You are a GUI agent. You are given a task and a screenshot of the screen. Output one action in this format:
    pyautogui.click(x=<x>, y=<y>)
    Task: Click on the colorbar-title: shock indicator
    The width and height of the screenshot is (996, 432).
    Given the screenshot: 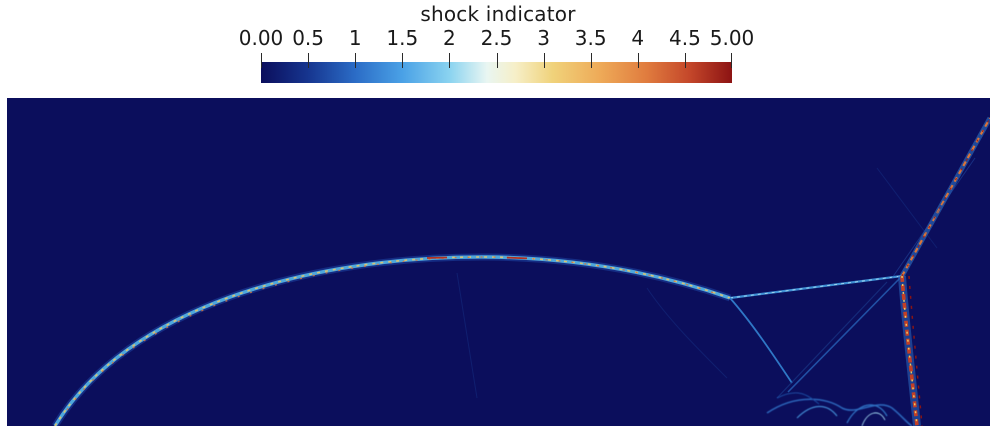 What is the action you would take?
    pyautogui.click(x=498, y=14)
    